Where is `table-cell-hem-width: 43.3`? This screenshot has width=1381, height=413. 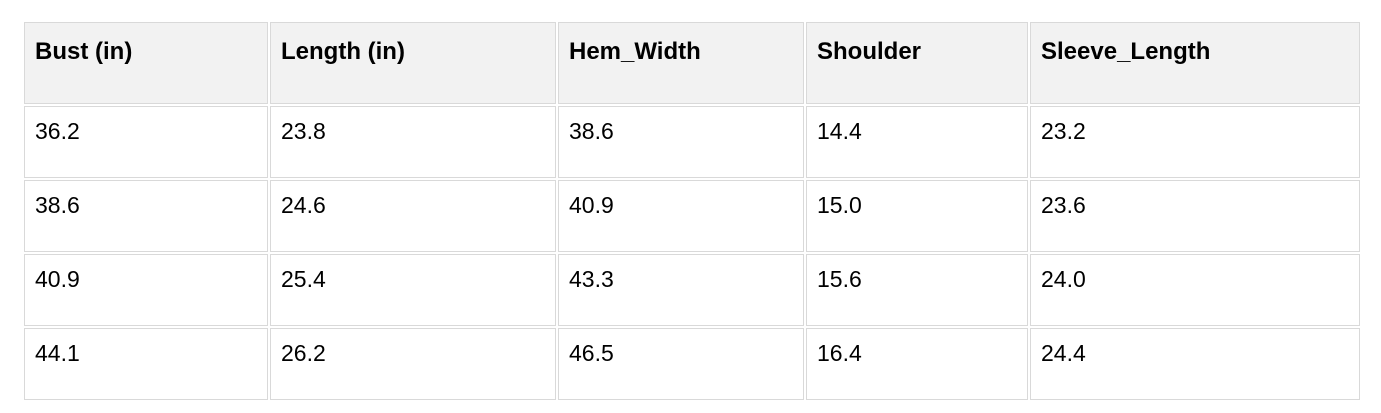 table-cell-hem-width: 43.3 is located at coordinates (681, 290).